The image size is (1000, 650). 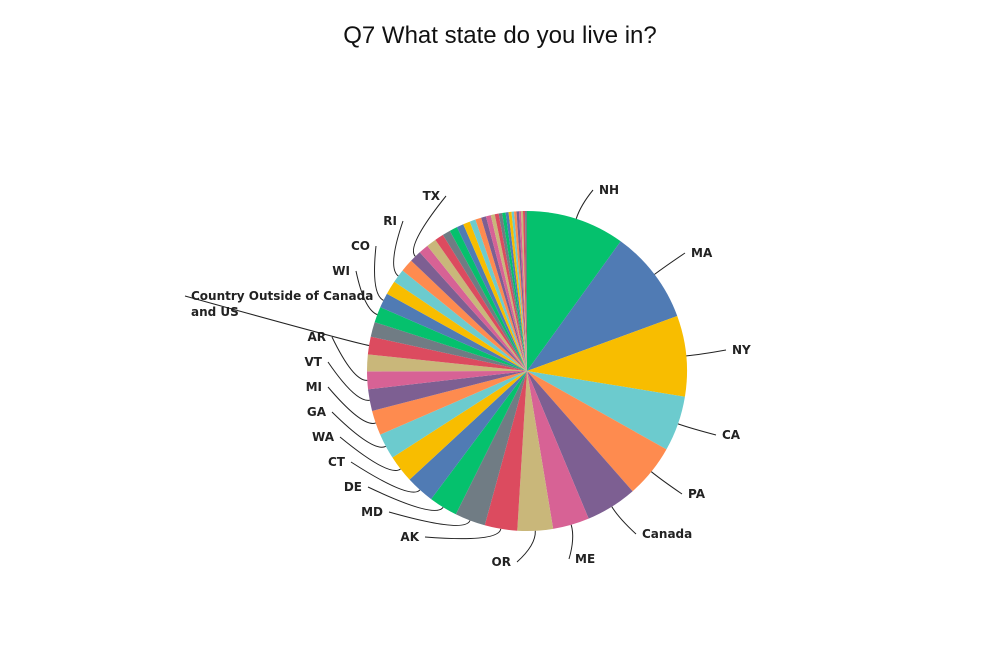 I want to click on leader-line-mi, so click(x=351, y=405).